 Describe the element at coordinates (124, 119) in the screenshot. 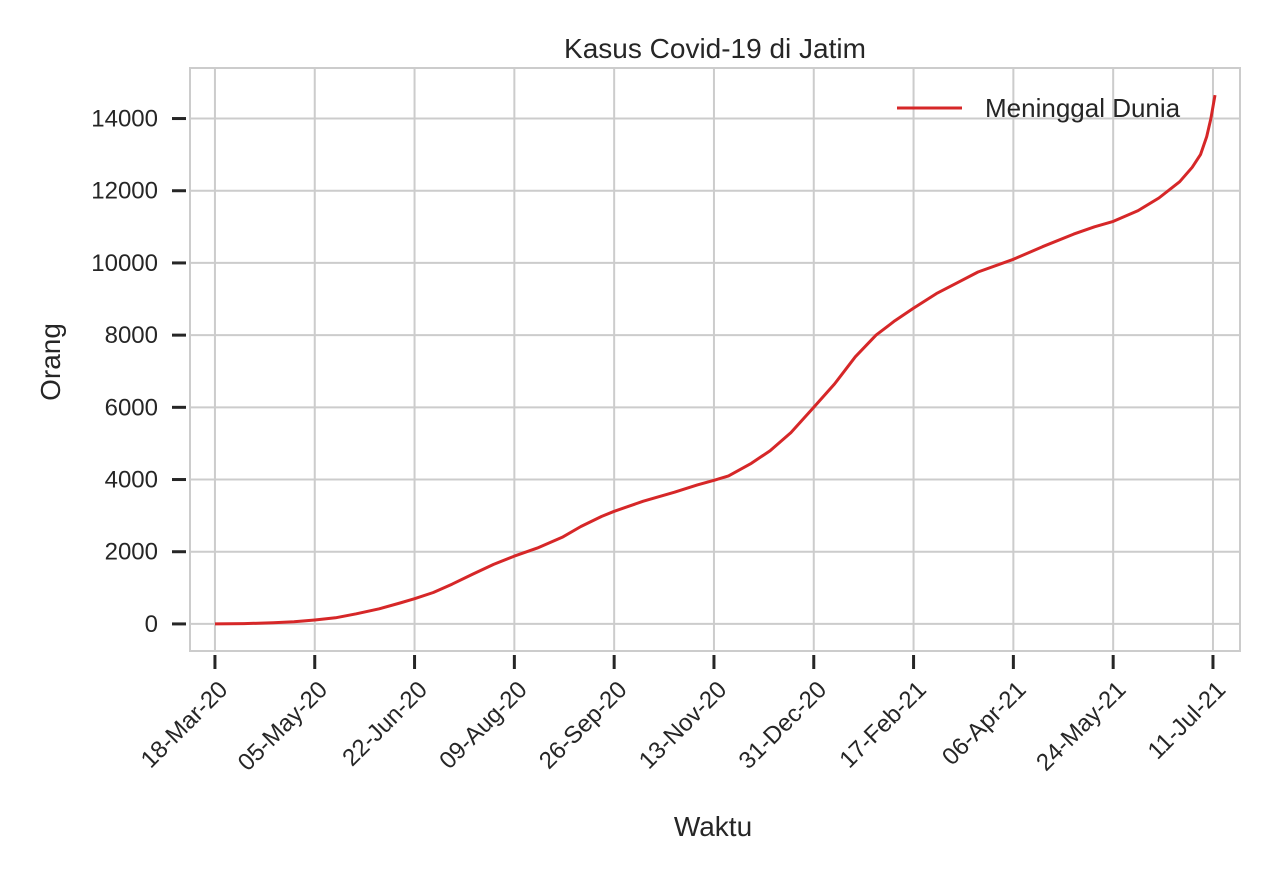

I see `y-tick-label: 14000` at that location.